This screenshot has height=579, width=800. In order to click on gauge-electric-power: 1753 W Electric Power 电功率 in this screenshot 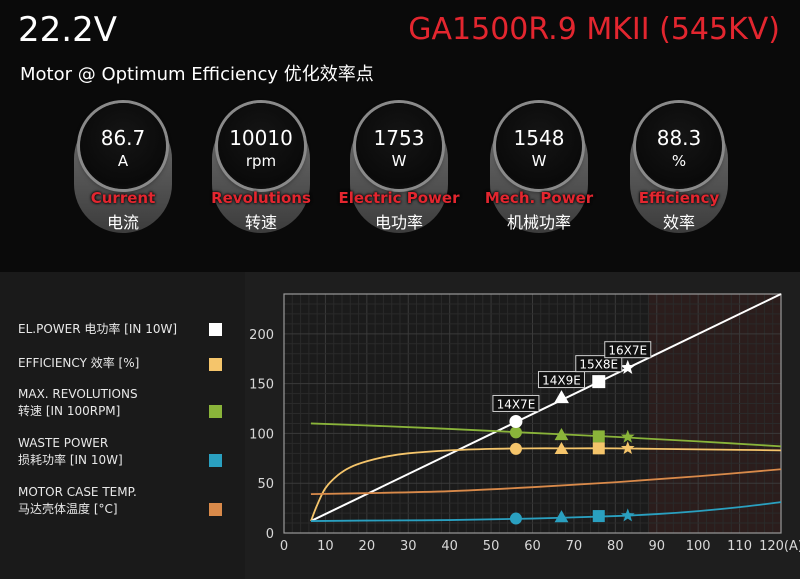, I will do `click(399, 168)`.